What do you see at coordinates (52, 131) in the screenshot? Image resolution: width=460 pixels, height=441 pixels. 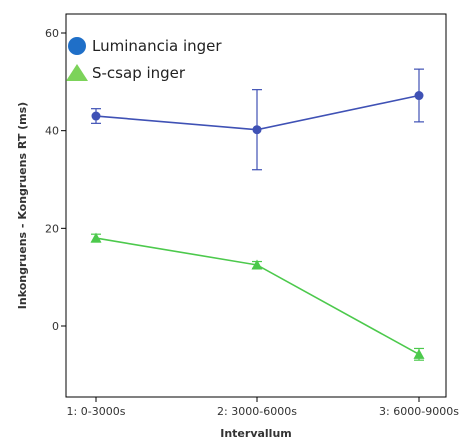 I see `y-tick-label: 40` at bounding box center [52, 131].